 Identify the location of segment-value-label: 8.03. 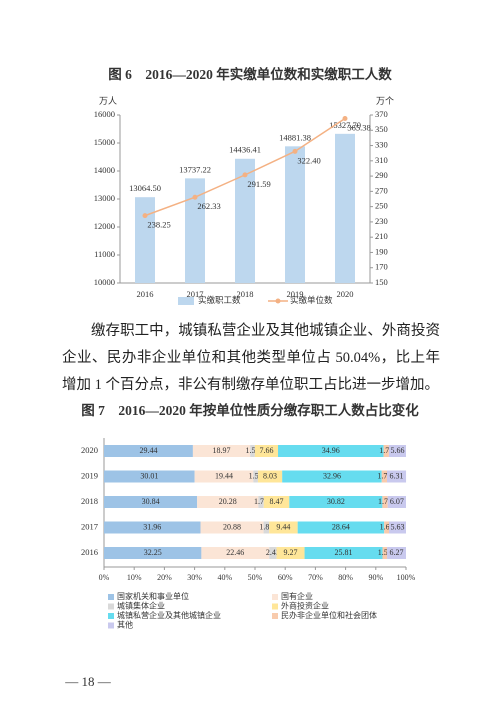
(270, 475).